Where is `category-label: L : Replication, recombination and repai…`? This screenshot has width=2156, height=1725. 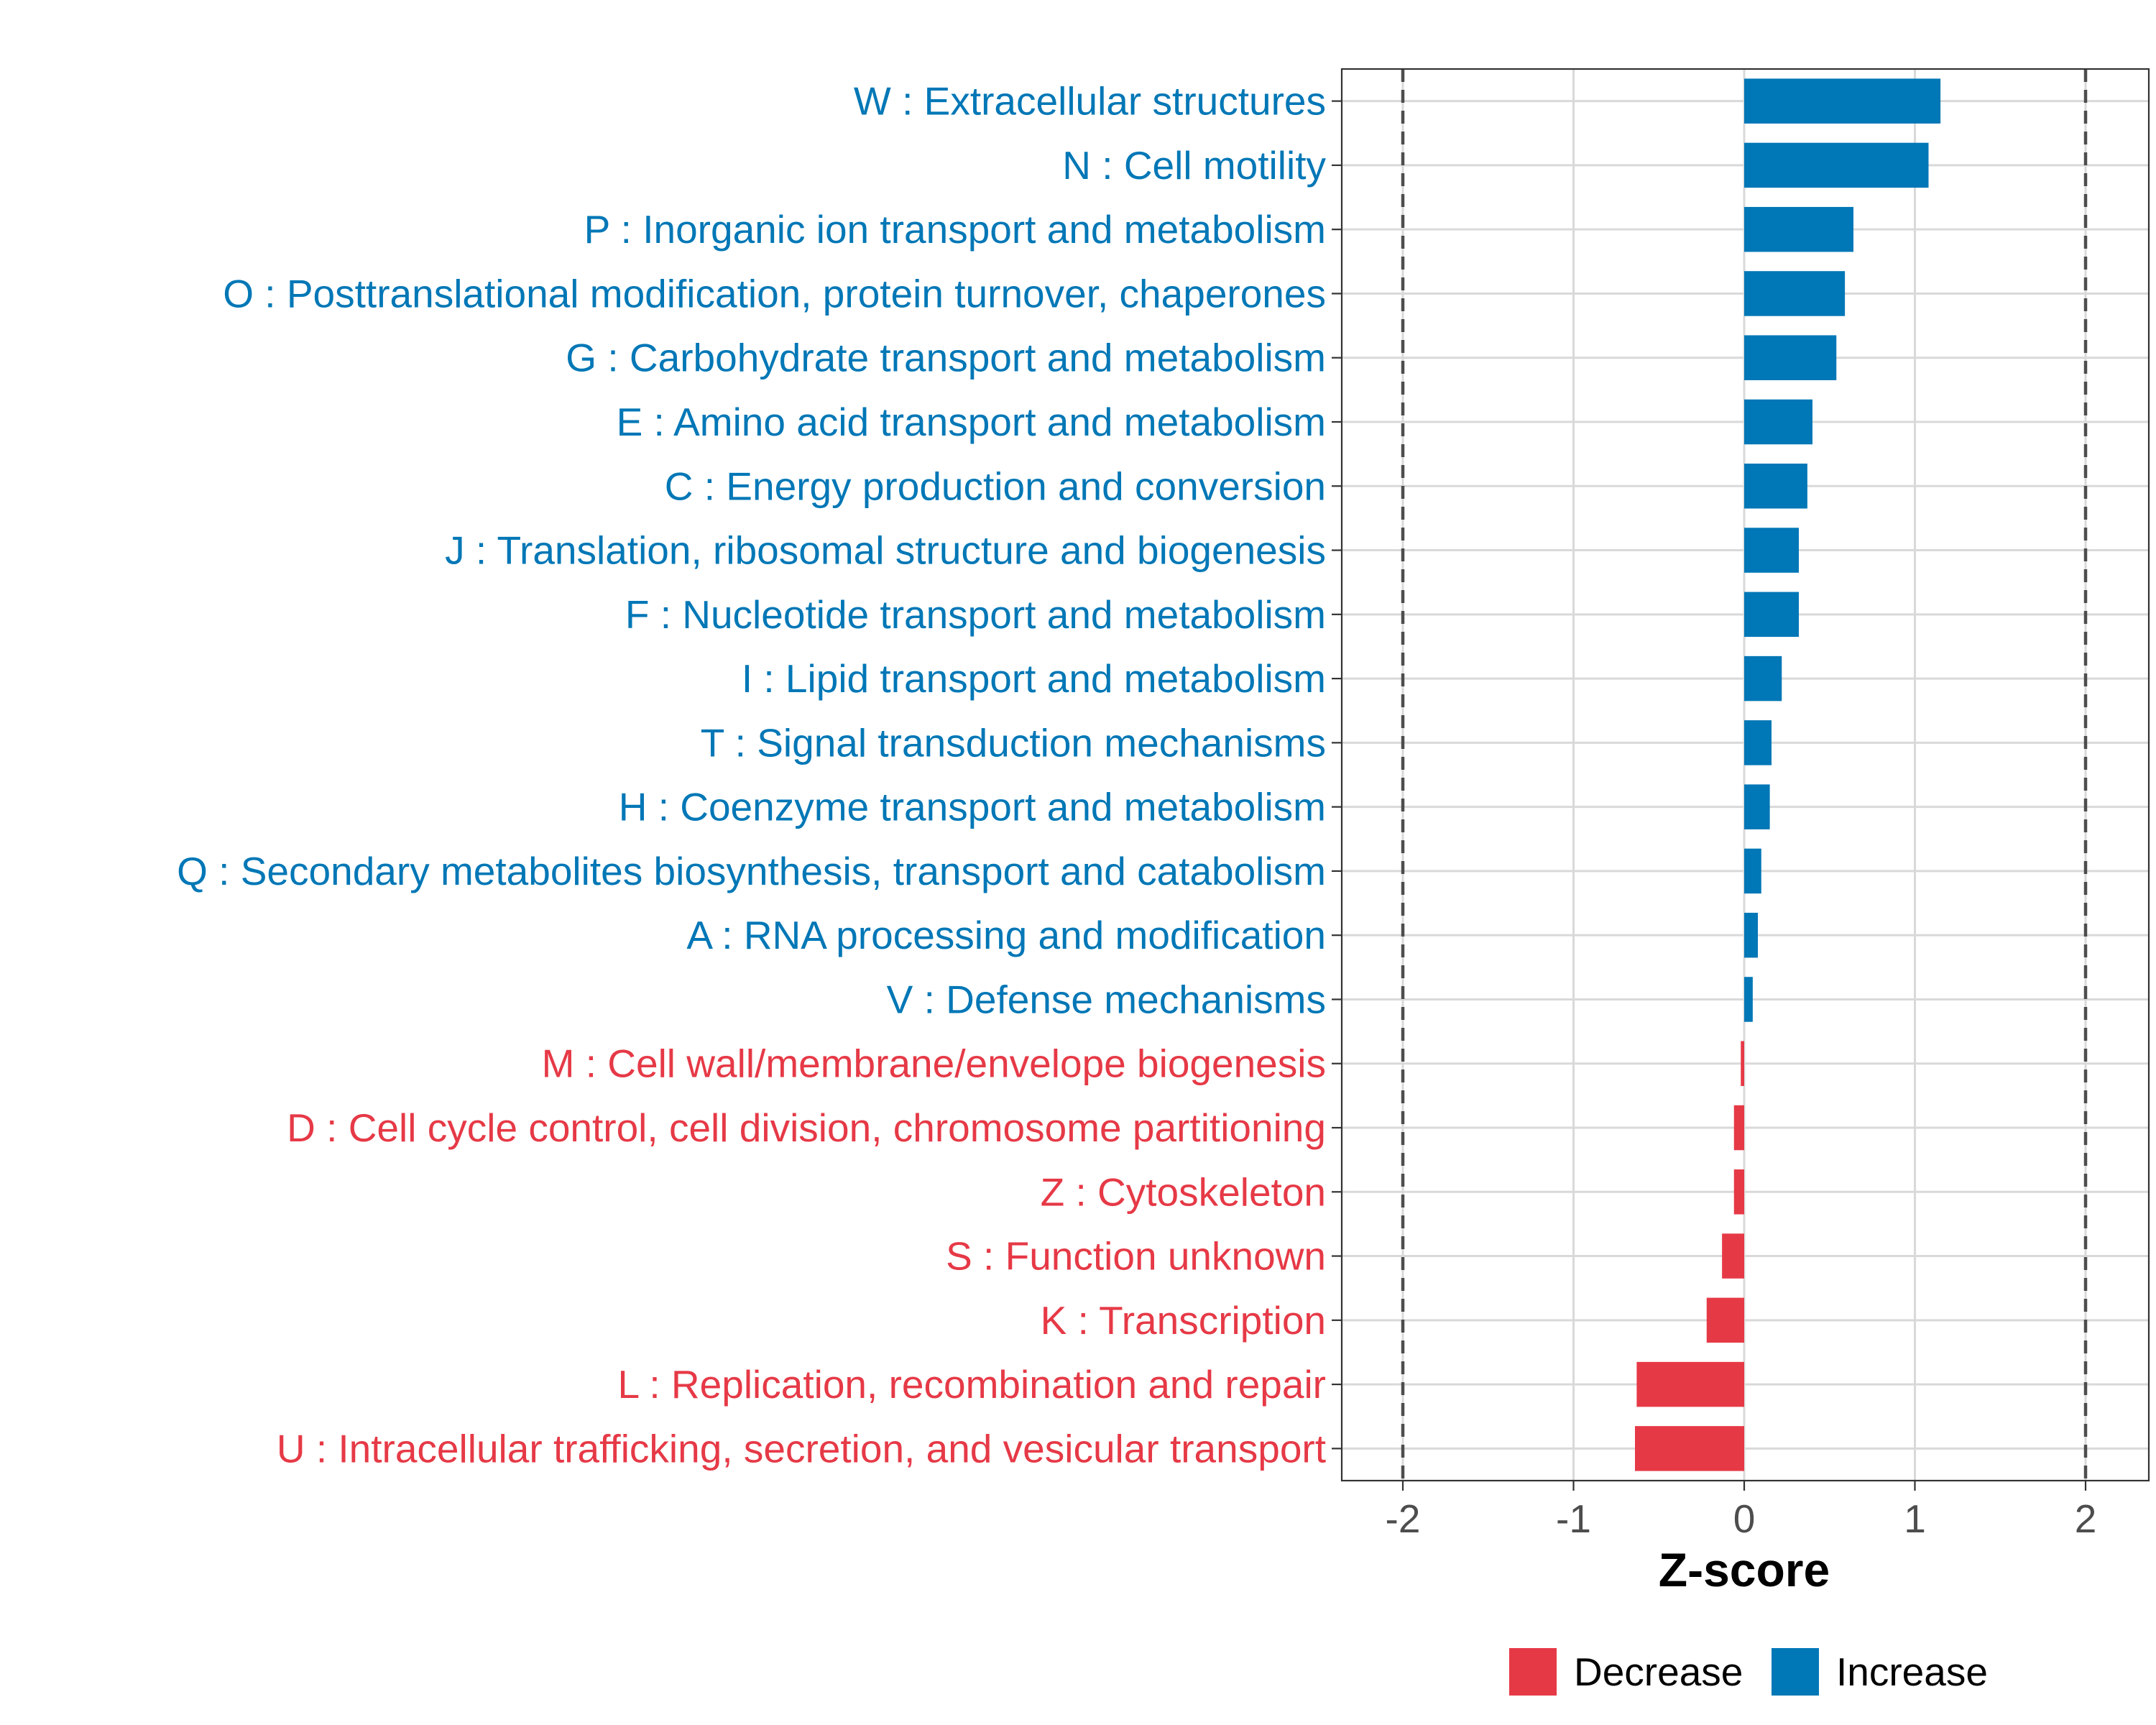
category-label: L : Replication, recombination and repai… is located at coordinates (972, 1384).